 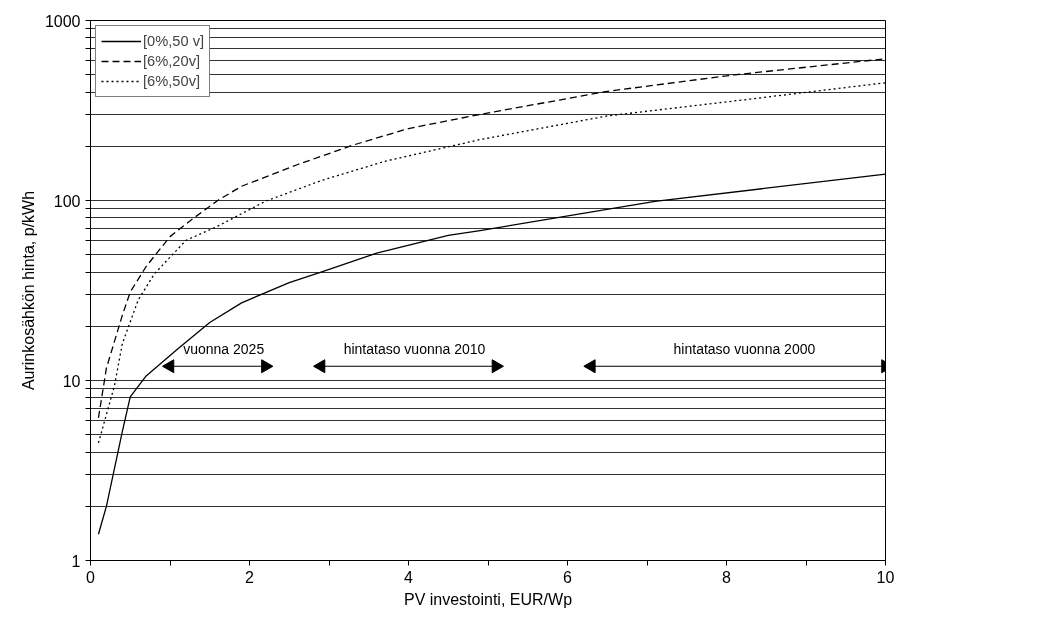 I want to click on x-tick-label: 8, so click(x=727, y=577).